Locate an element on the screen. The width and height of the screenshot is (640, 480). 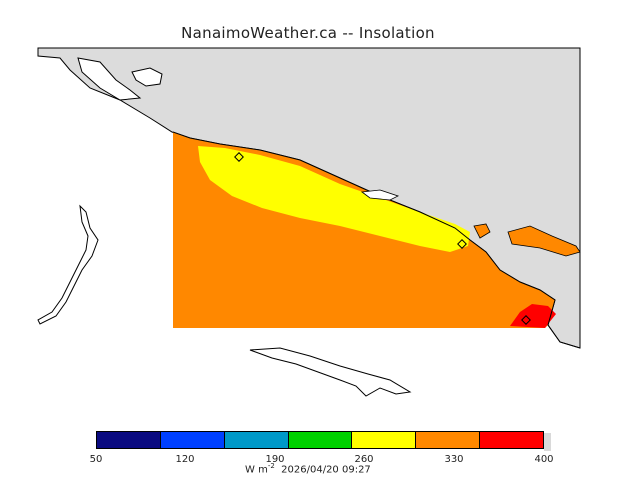
red-field is located at coordinates (533, 316).